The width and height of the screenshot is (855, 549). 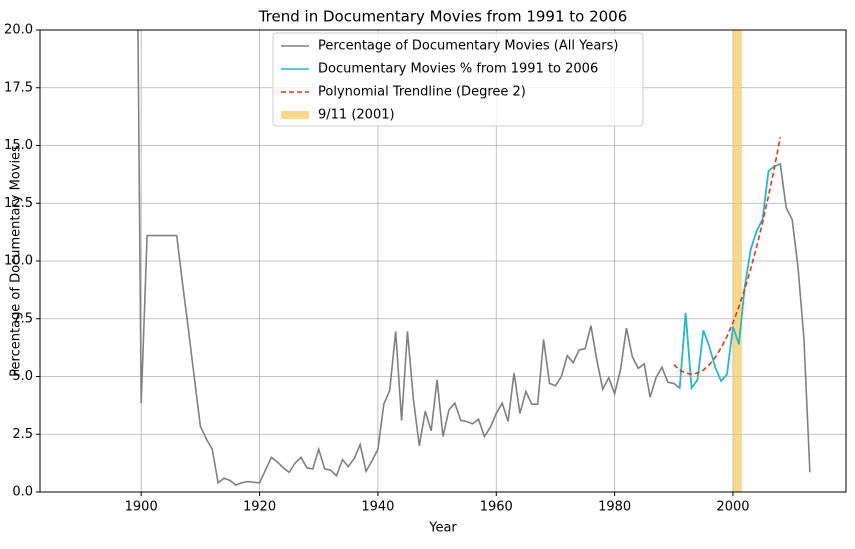 What do you see at coordinates (614, 507) in the screenshot?
I see `x-tick-label: 1980` at bounding box center [614, 507].